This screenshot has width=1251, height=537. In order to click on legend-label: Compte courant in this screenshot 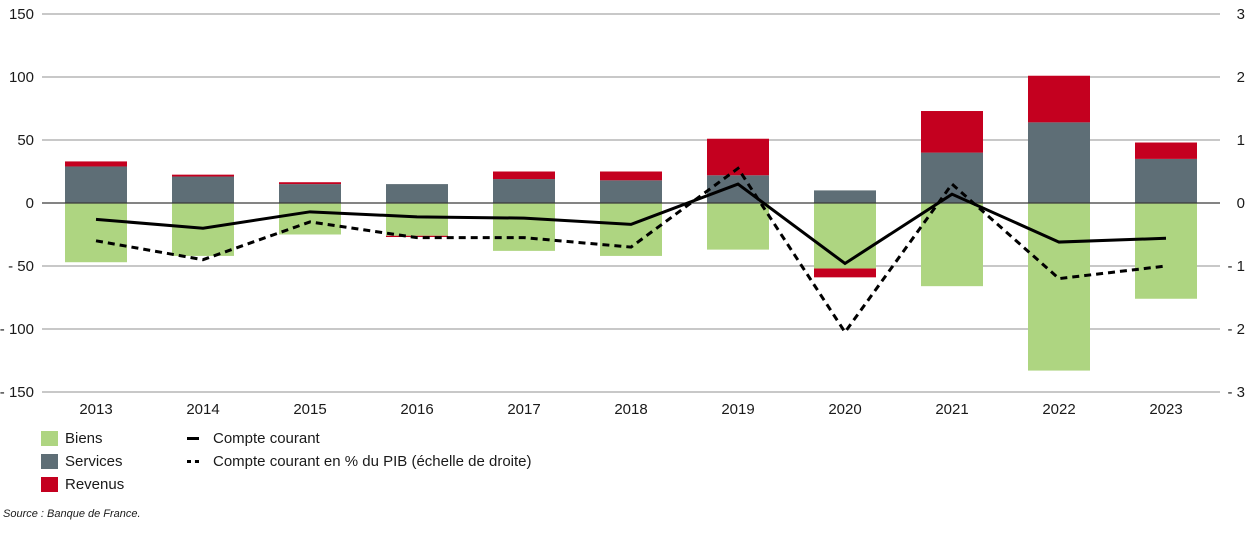, I will do `click(266, 438)`.